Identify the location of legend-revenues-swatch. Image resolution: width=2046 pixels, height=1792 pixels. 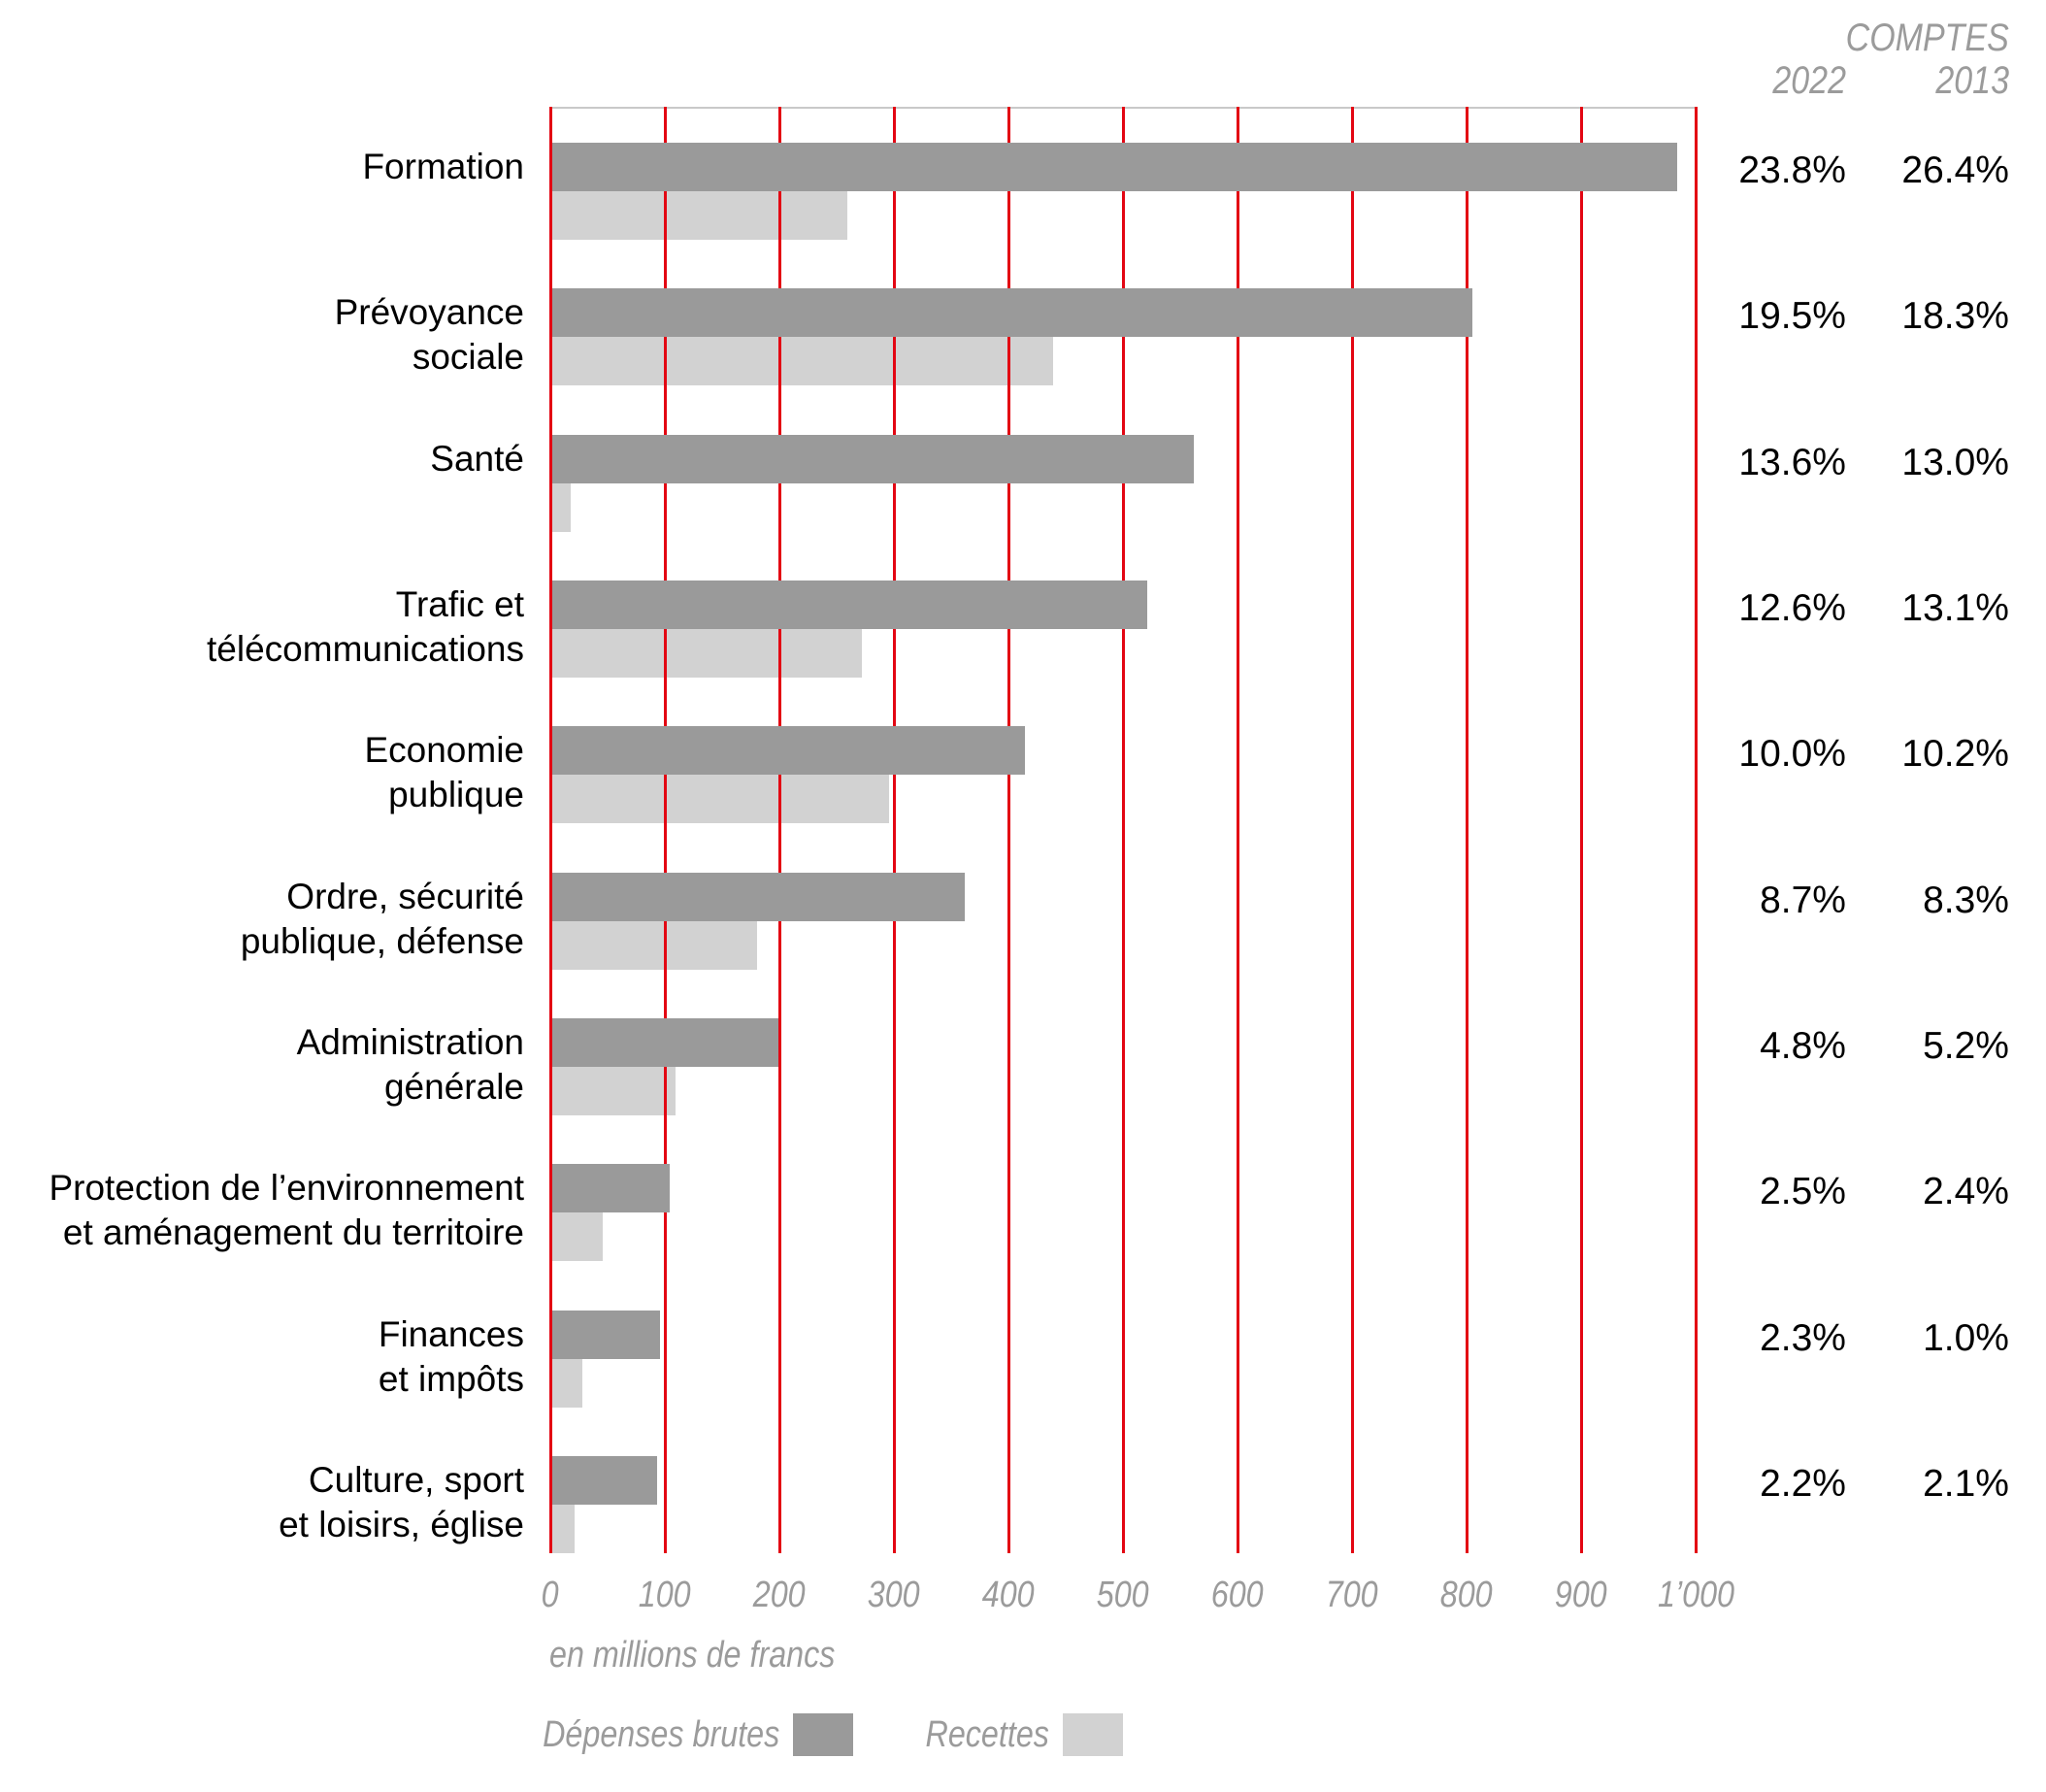
(1093, 1734).